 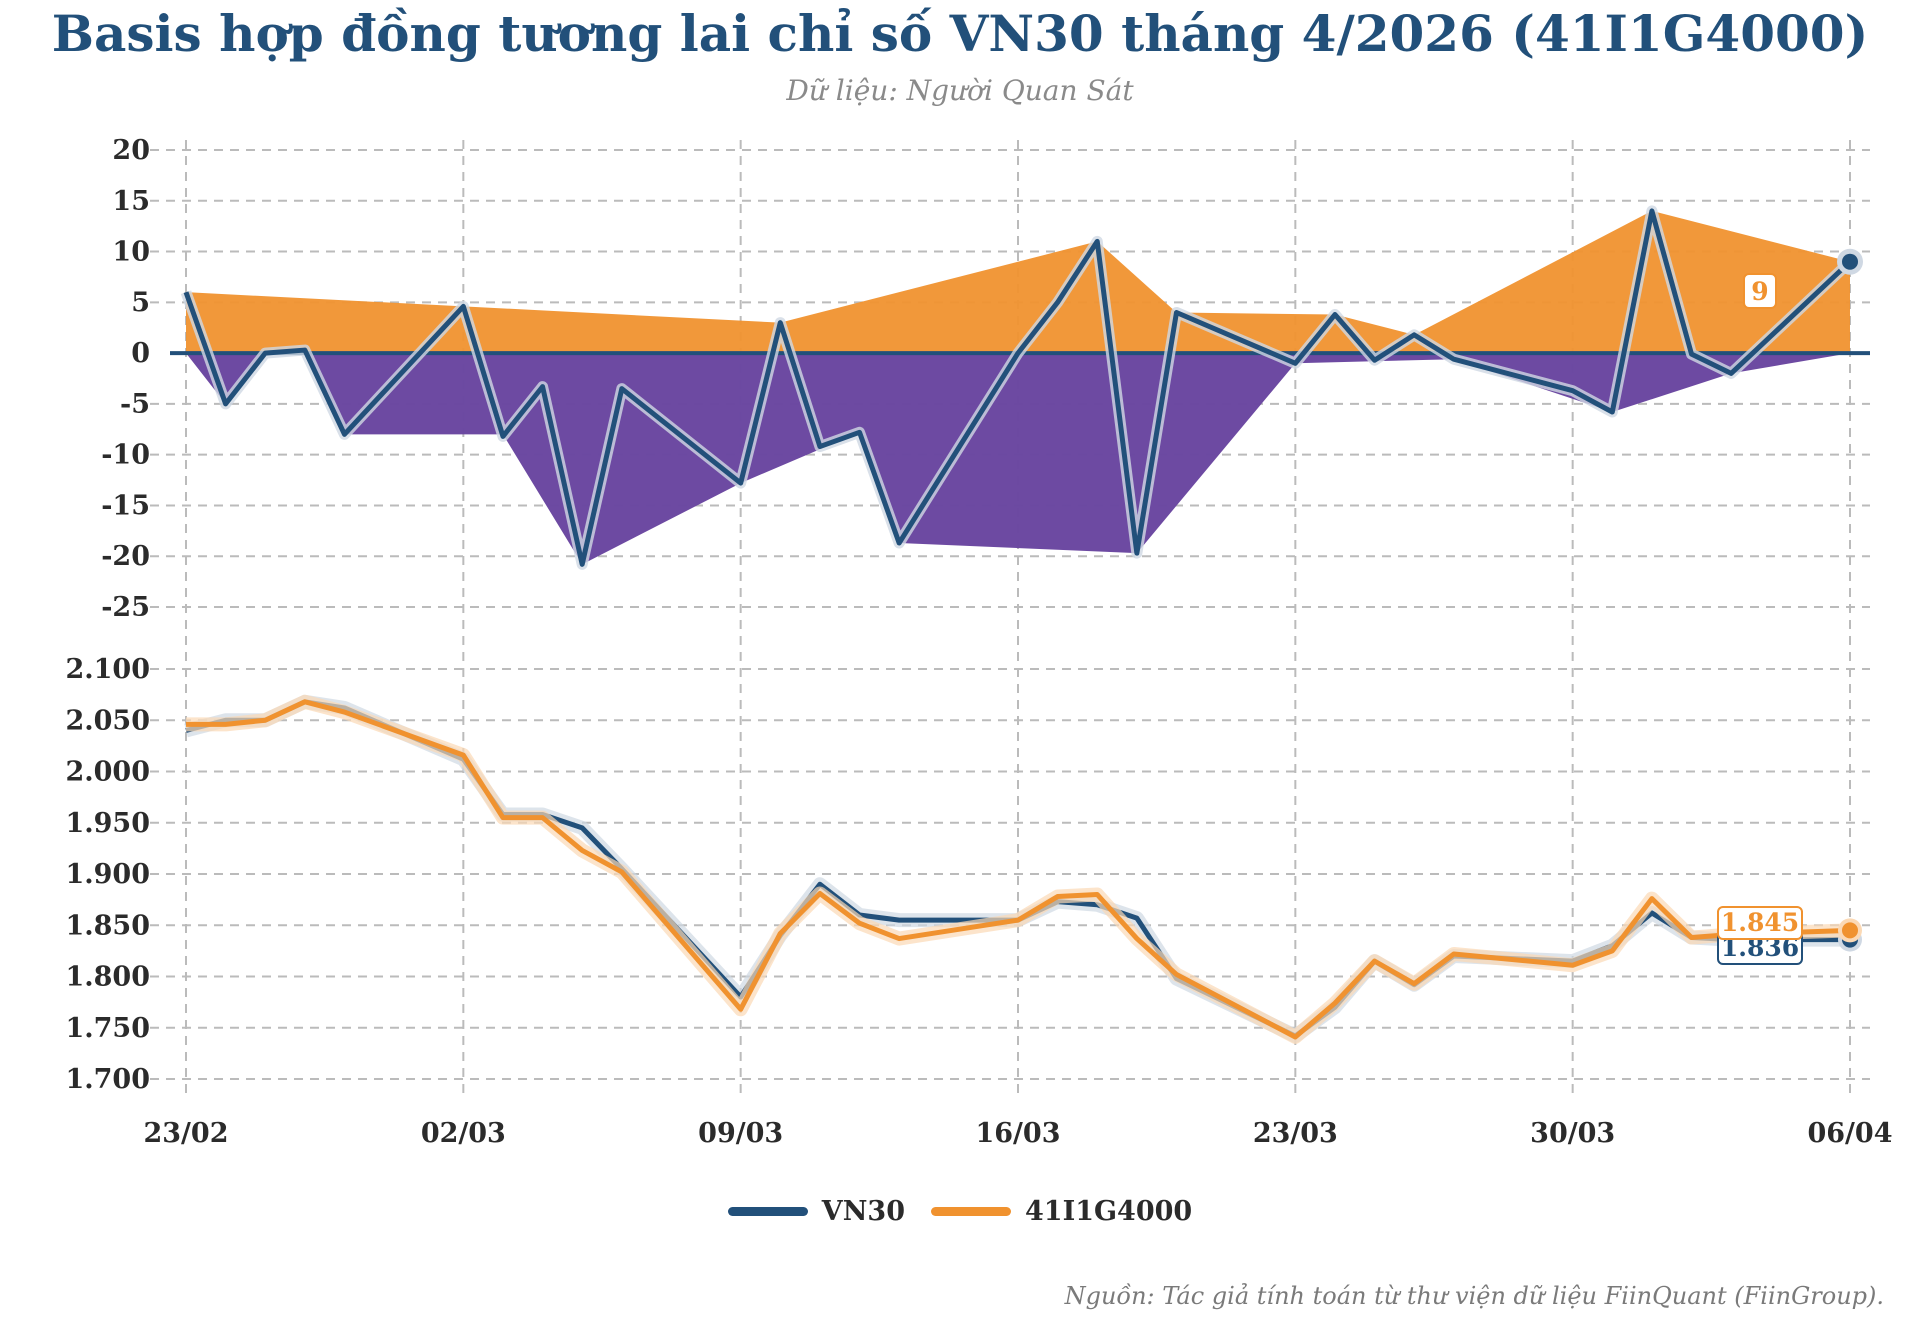 What do you see at coordinates (1018, 459) in the screenshot?
I see `basis-negative-area` at bounding box center [1018, 459].